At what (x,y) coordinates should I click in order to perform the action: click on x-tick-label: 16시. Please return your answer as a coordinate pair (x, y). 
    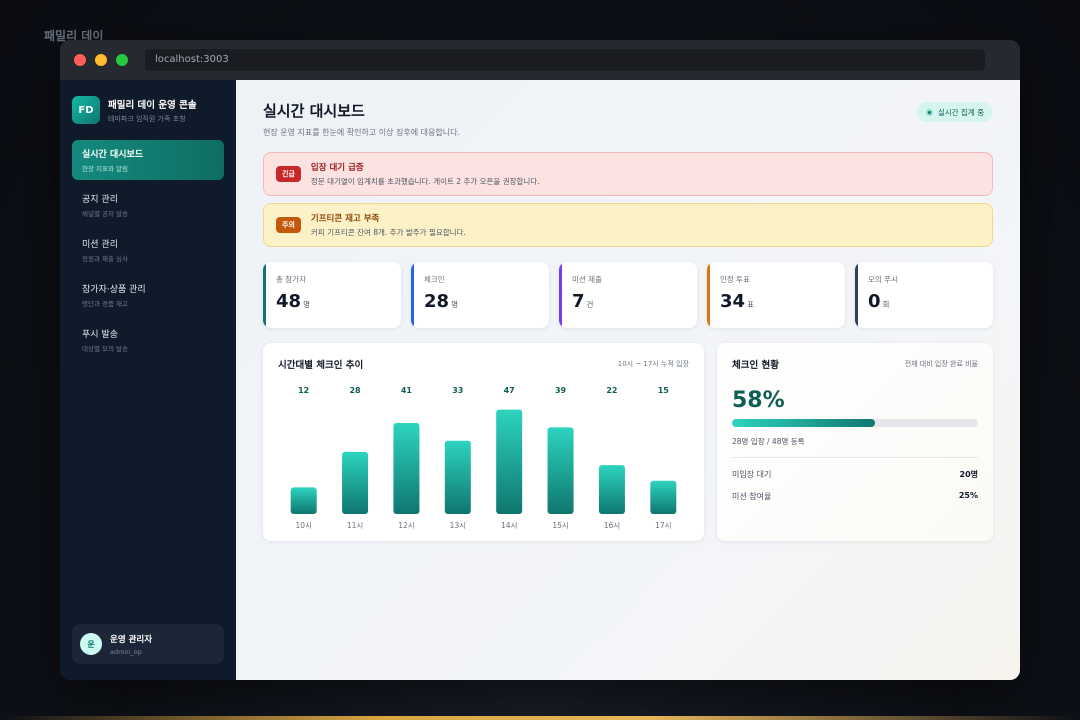
    Looking at the image, I should click on (612, 525).